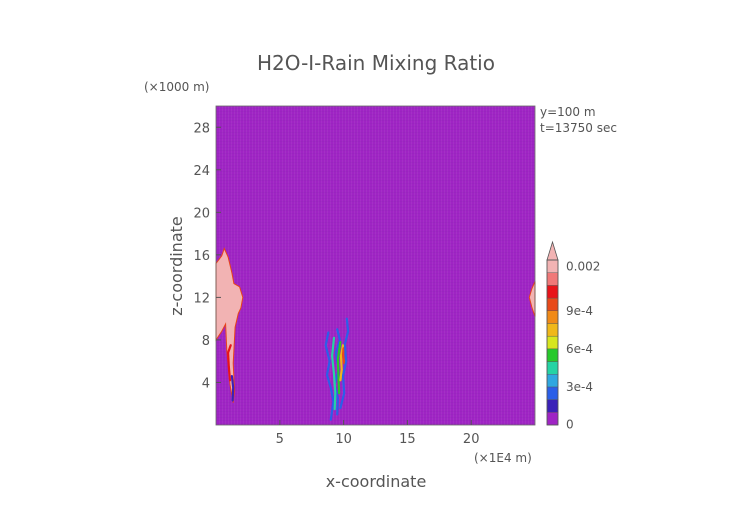 The width and height of the screenshot is (752, 532). Describe the element at coordinates (201, 171) in the screenshot. I see `y-tick-label: 24` at that location.